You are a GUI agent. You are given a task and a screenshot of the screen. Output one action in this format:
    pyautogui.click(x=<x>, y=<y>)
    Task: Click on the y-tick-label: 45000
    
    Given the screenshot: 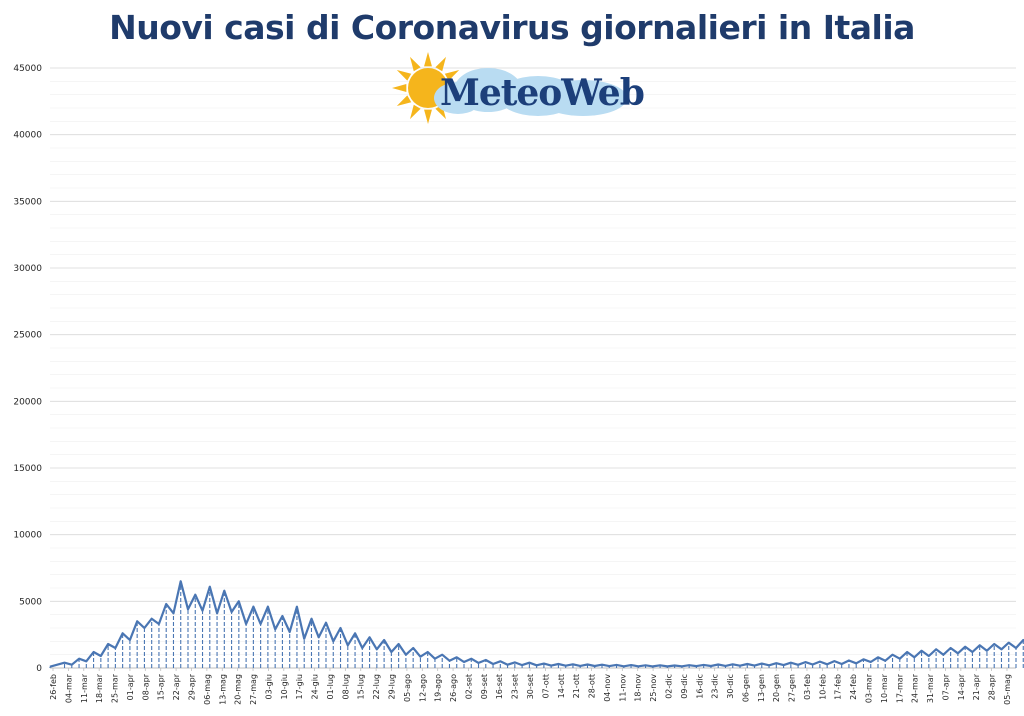 What is the action you would take?
    pyautogui.click(x=27, y=69)
    